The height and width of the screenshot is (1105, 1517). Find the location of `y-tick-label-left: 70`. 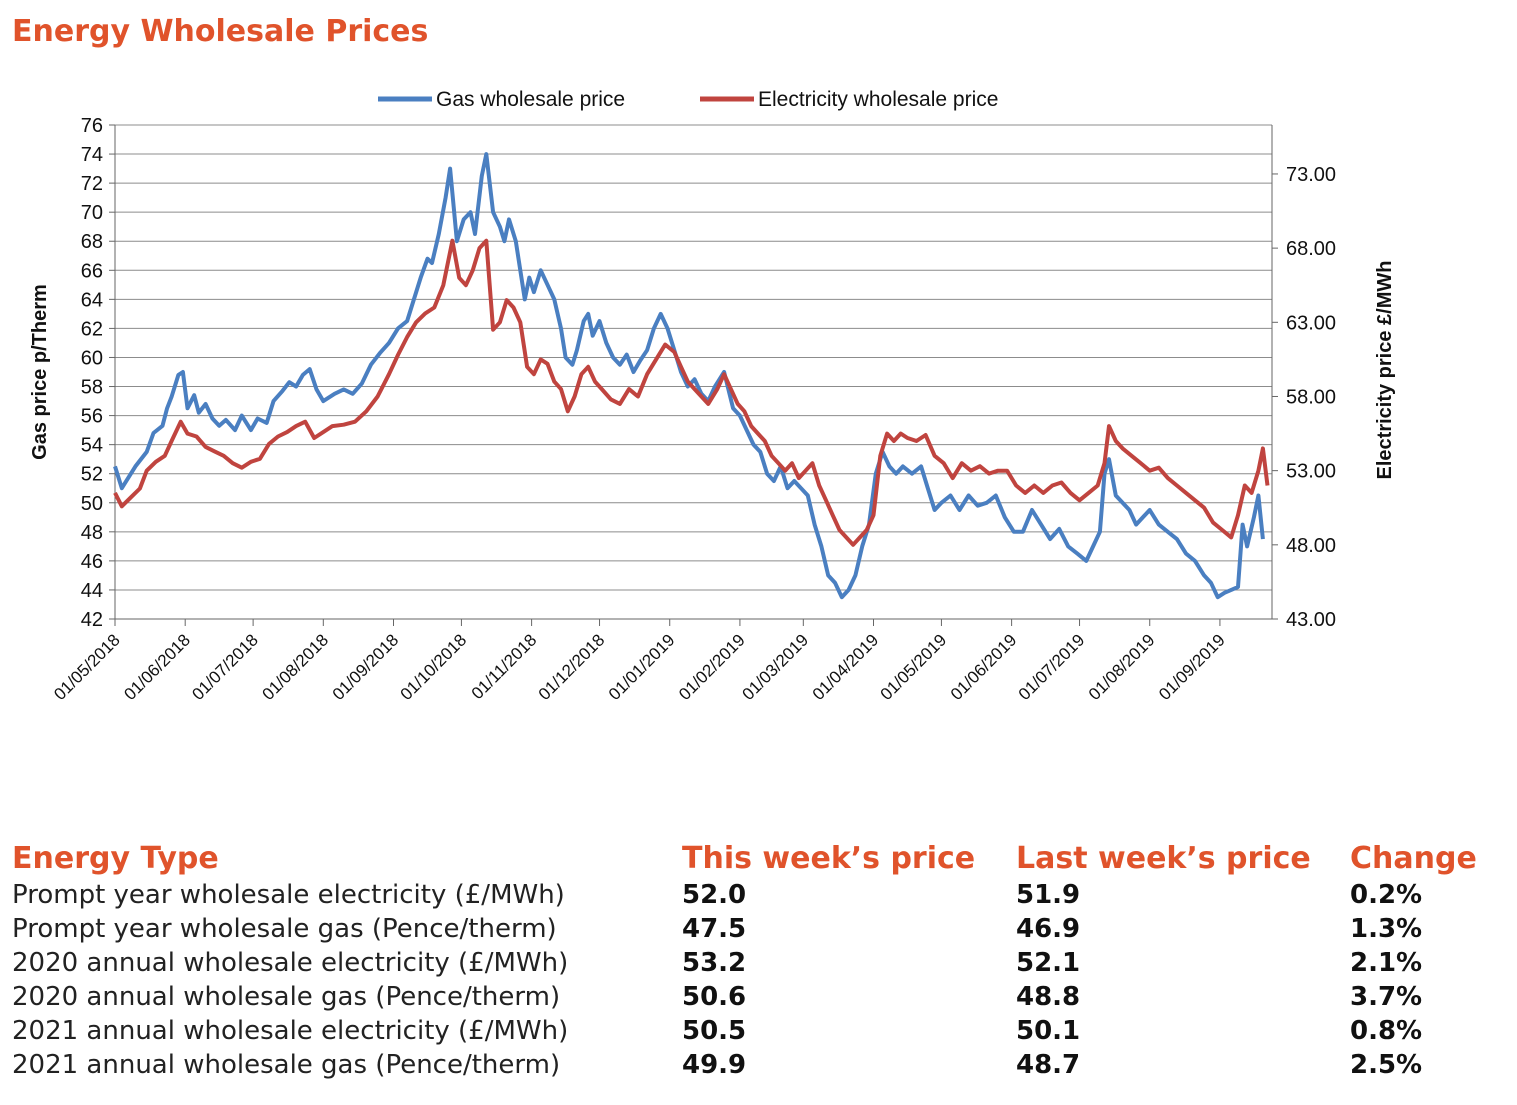

y-tick-label-left: 70 is located at coordinates (92, 213).